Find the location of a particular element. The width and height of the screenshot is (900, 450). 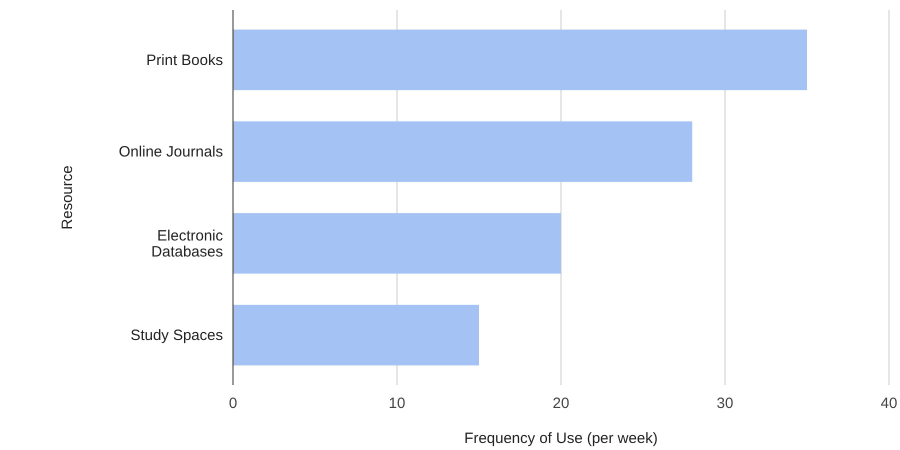

y-tick-label: Print Books is located at coordinates (184, 60).